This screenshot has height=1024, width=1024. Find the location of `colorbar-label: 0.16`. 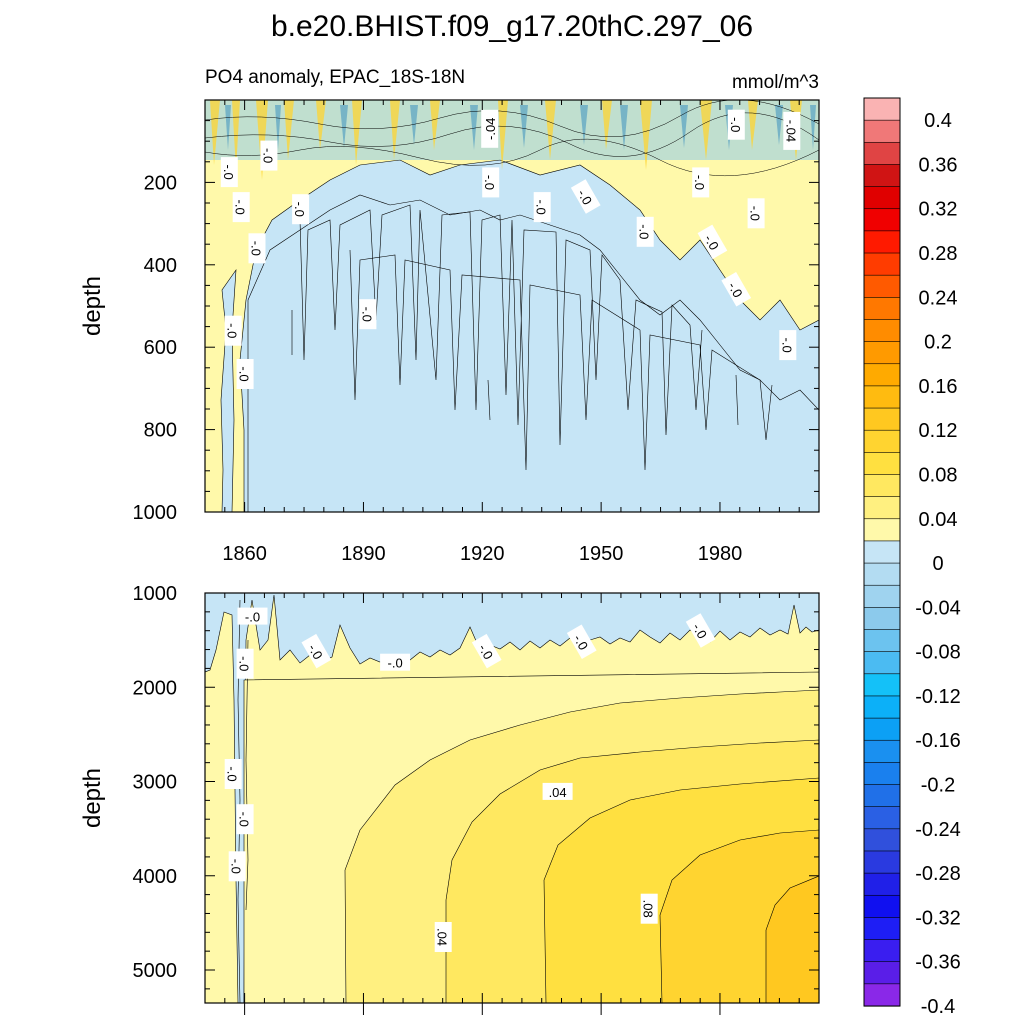

colorbar-label: 0.16 is located at coordinates (938, 387).